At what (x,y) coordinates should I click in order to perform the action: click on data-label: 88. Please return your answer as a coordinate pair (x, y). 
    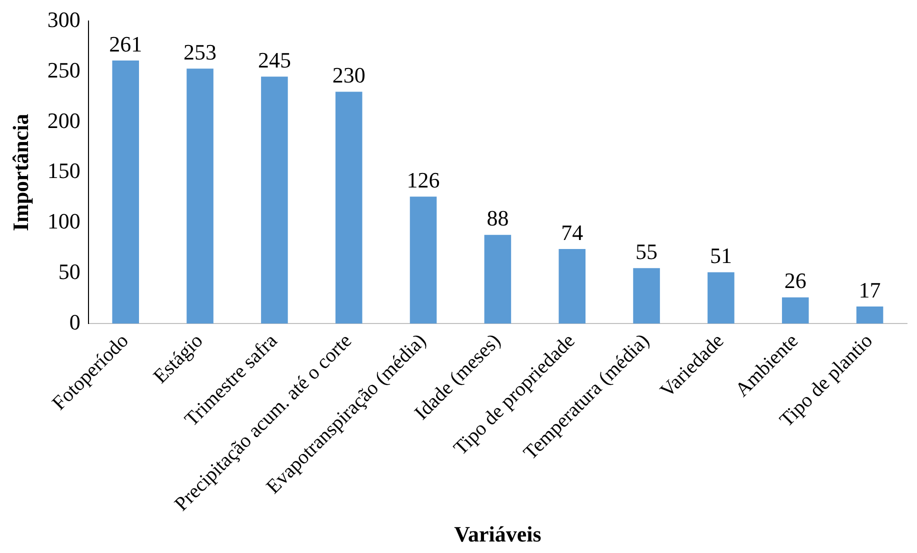
    Looking at the image, I should click on (497, 218).